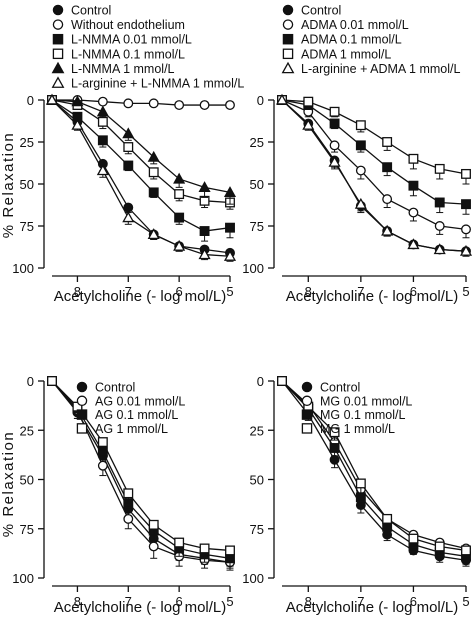  Describe the element at coordinates (355, 25) in the screenshot. I see `legend-label: ADMA 0.01 mmol/L` at that location.